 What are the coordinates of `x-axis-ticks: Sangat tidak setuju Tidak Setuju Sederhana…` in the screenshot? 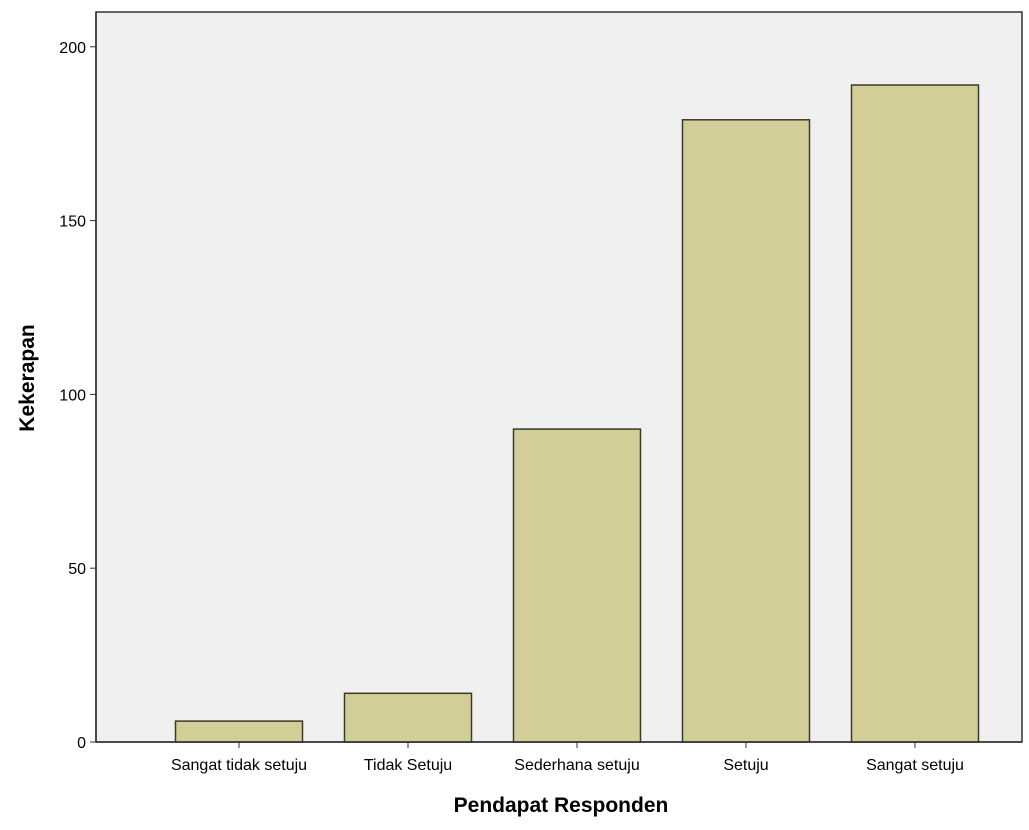 It's located at (567, 758).